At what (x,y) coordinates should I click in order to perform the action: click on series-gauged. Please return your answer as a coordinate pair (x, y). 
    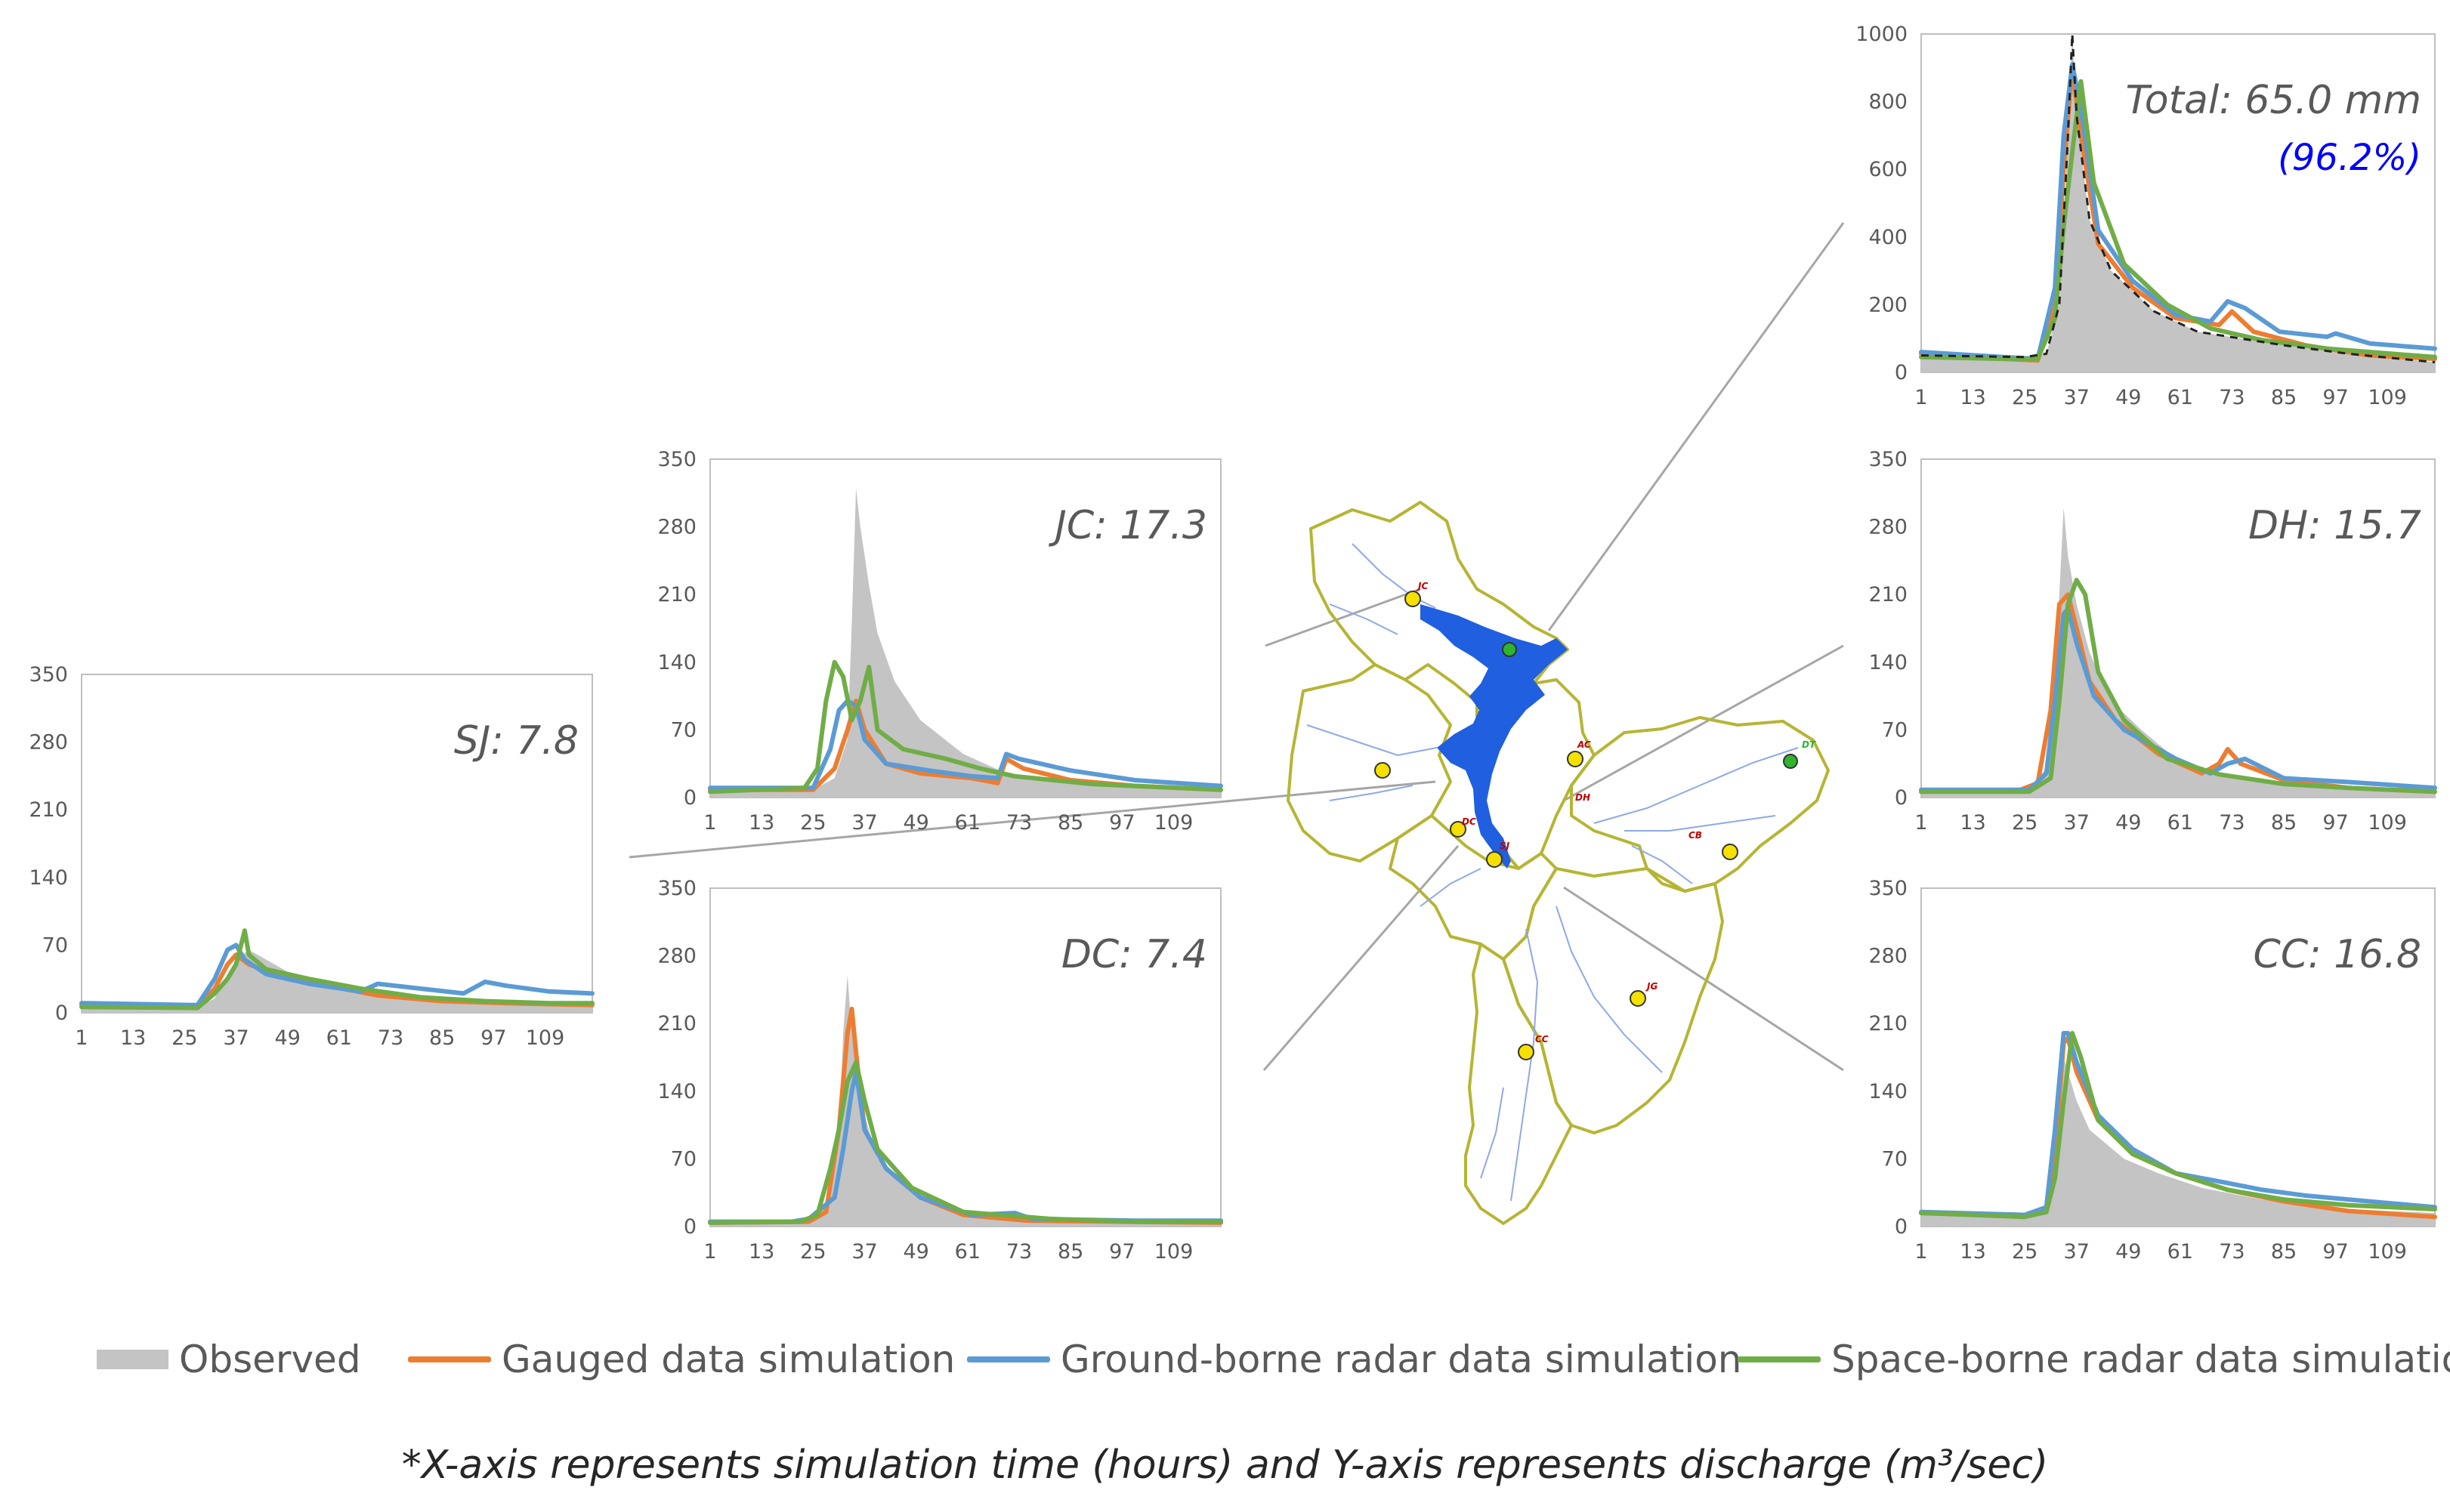
    Looking at the image, I should click on (965, 1116).